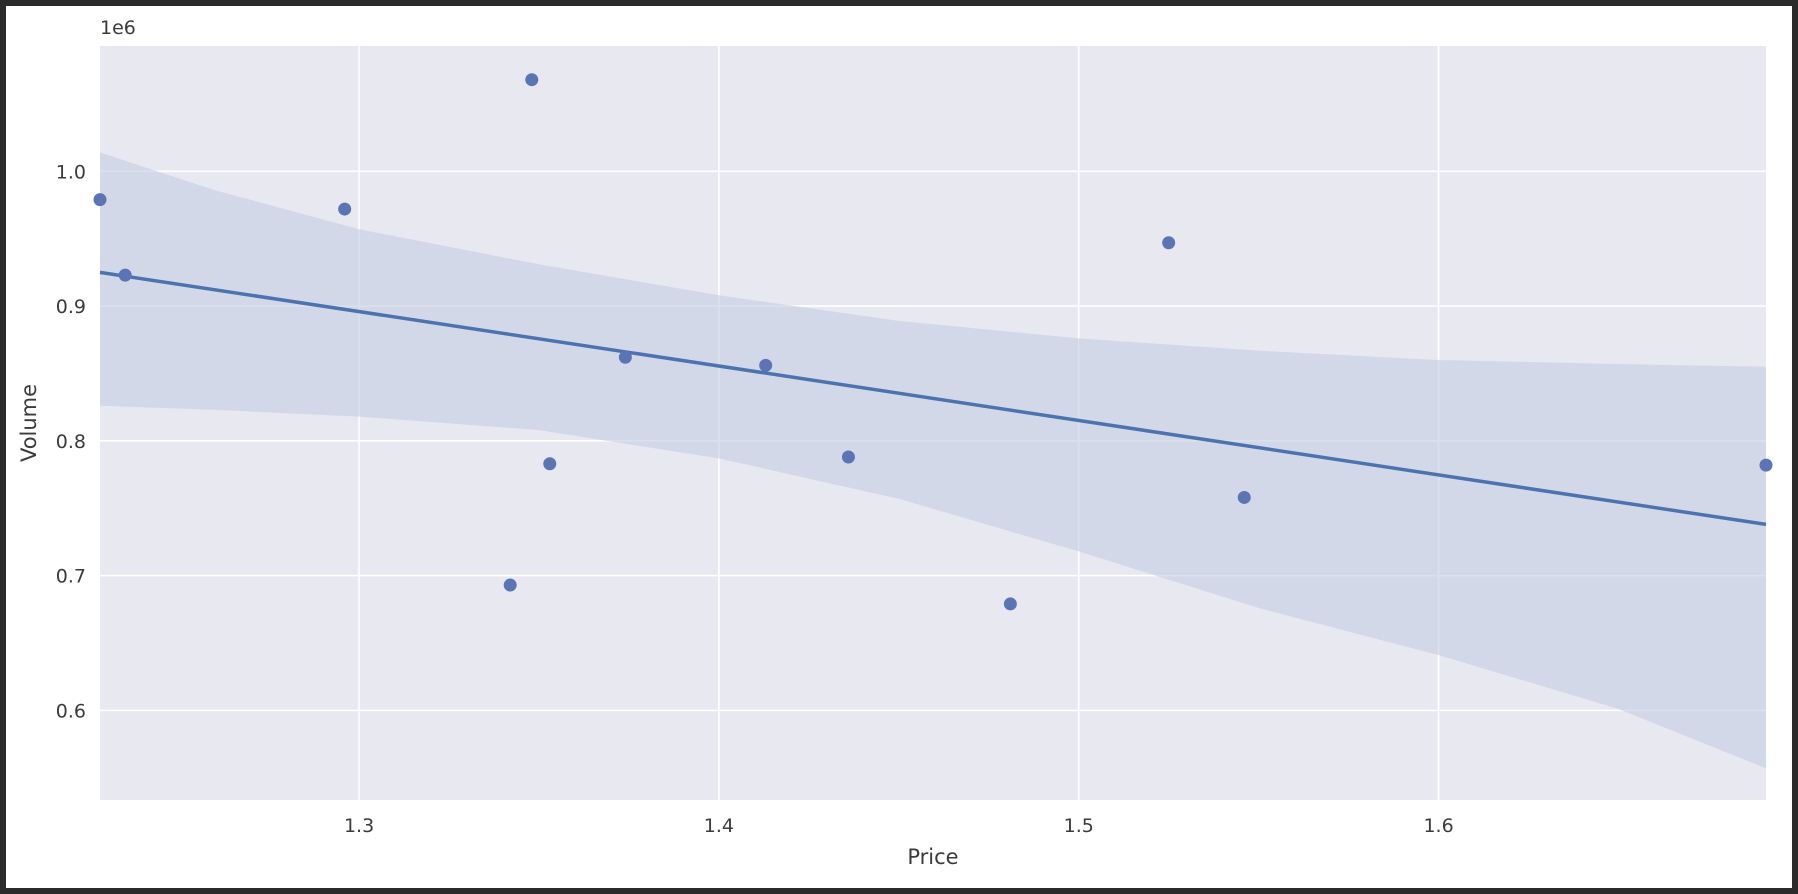 This screenshot has height=894, width=1798. What do you see at coordinates (118, 28) in the screenshot?
I see `y-offset-label: 1e6` at bounding box center [118, 28].